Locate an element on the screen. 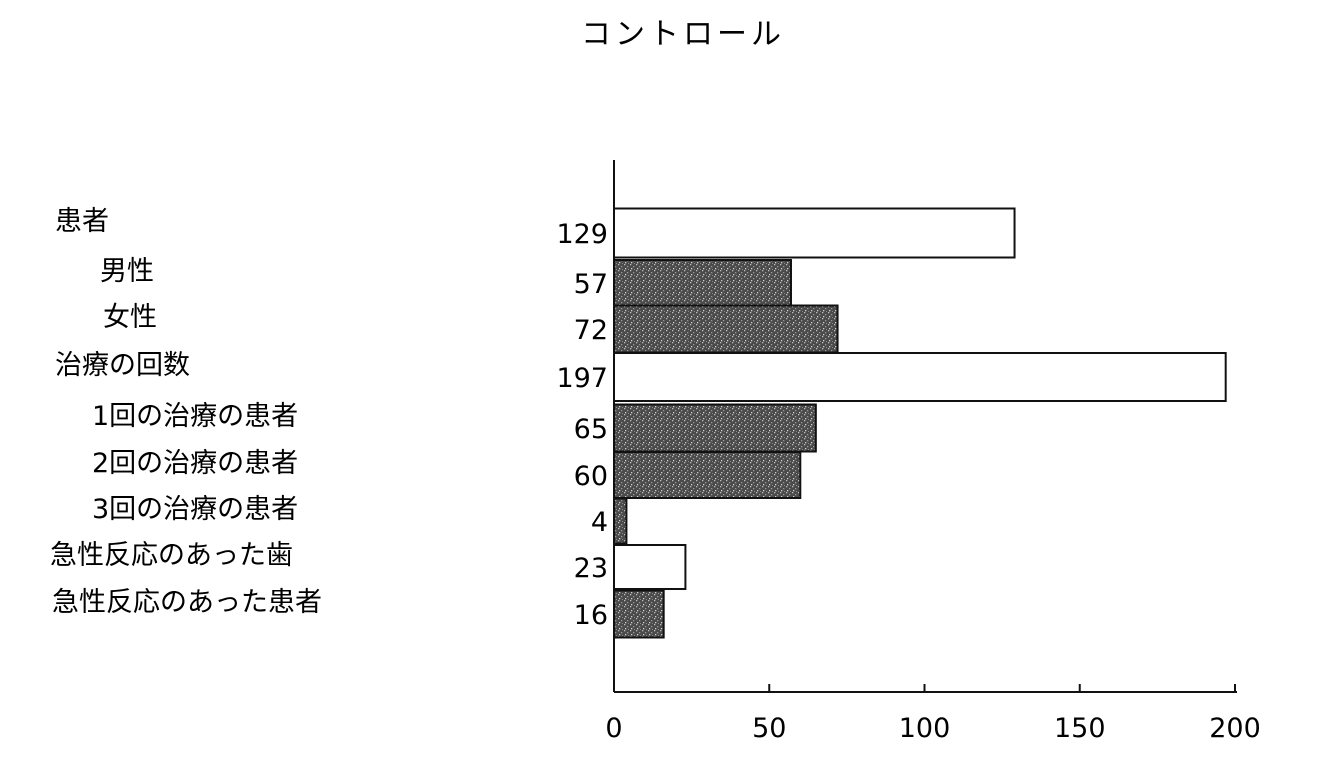 The height and width of the screenshot is (772, 1339). chart-title: コントロール is located at coordinates (683, 34).